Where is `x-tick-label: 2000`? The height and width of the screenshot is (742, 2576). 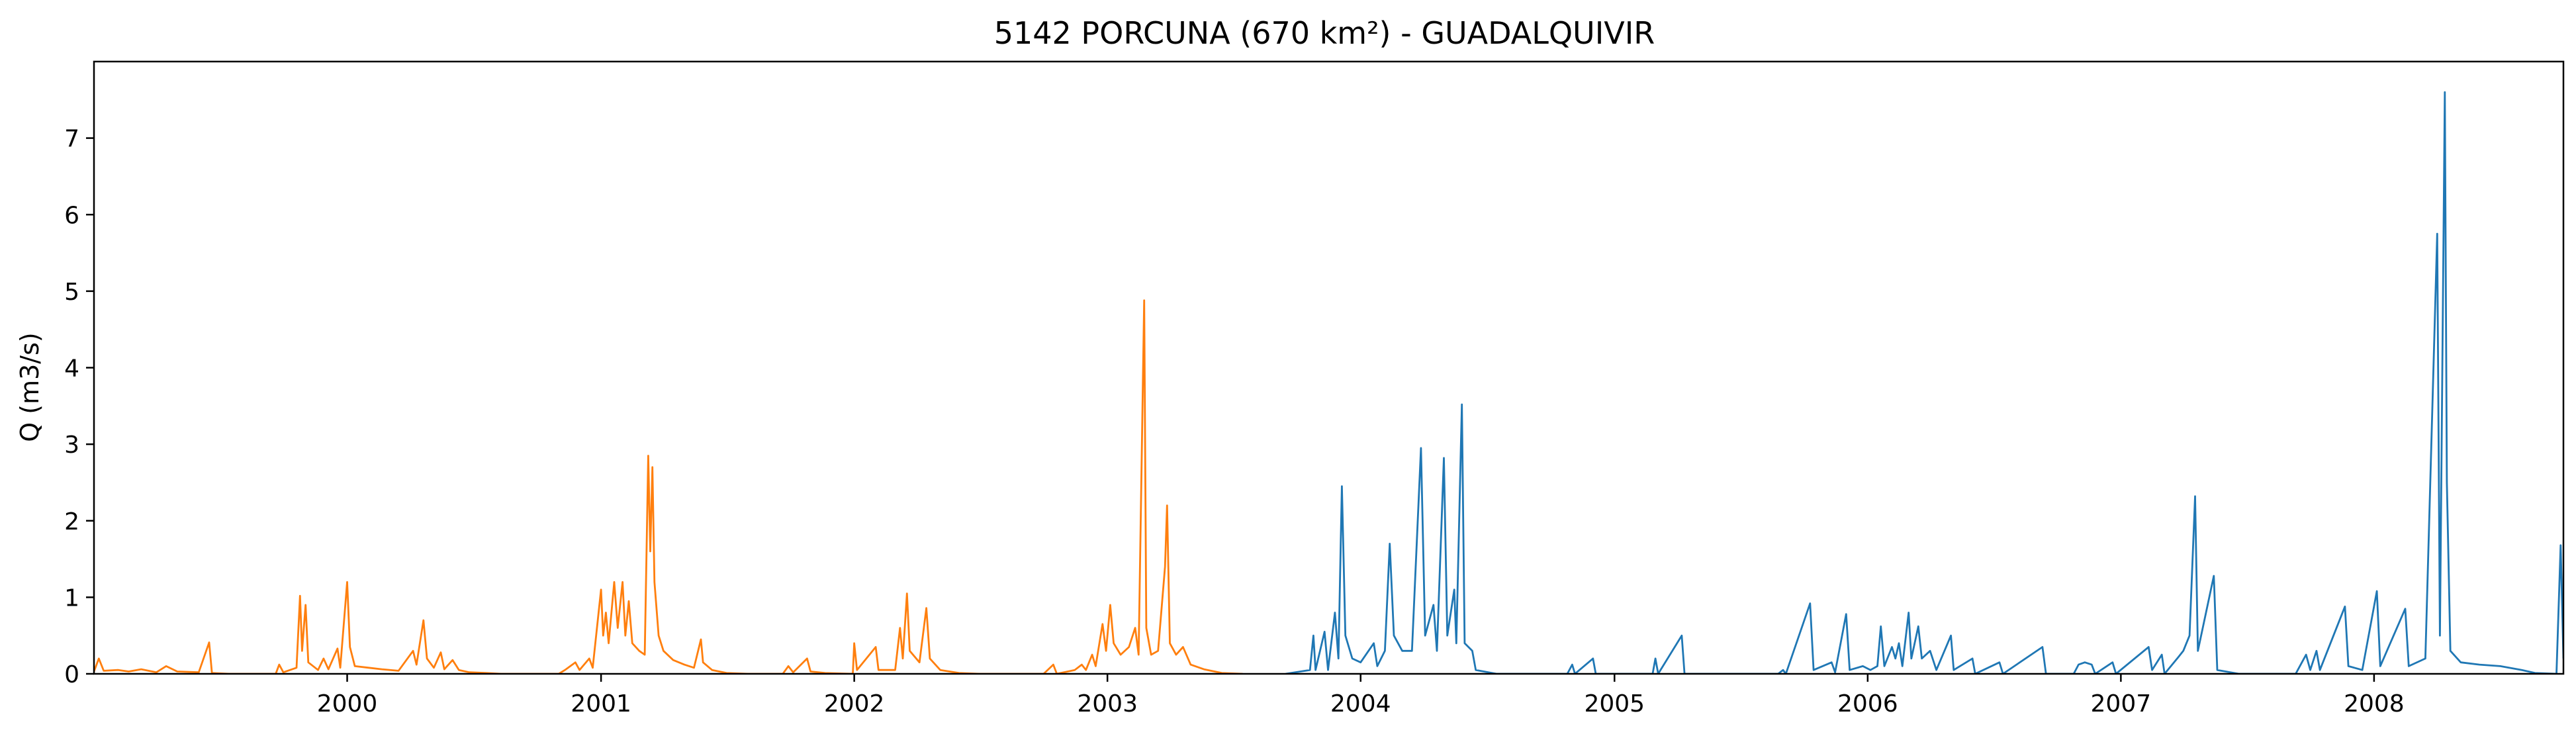
x-tick-label: 2000 is located at coordinates (347, 704).